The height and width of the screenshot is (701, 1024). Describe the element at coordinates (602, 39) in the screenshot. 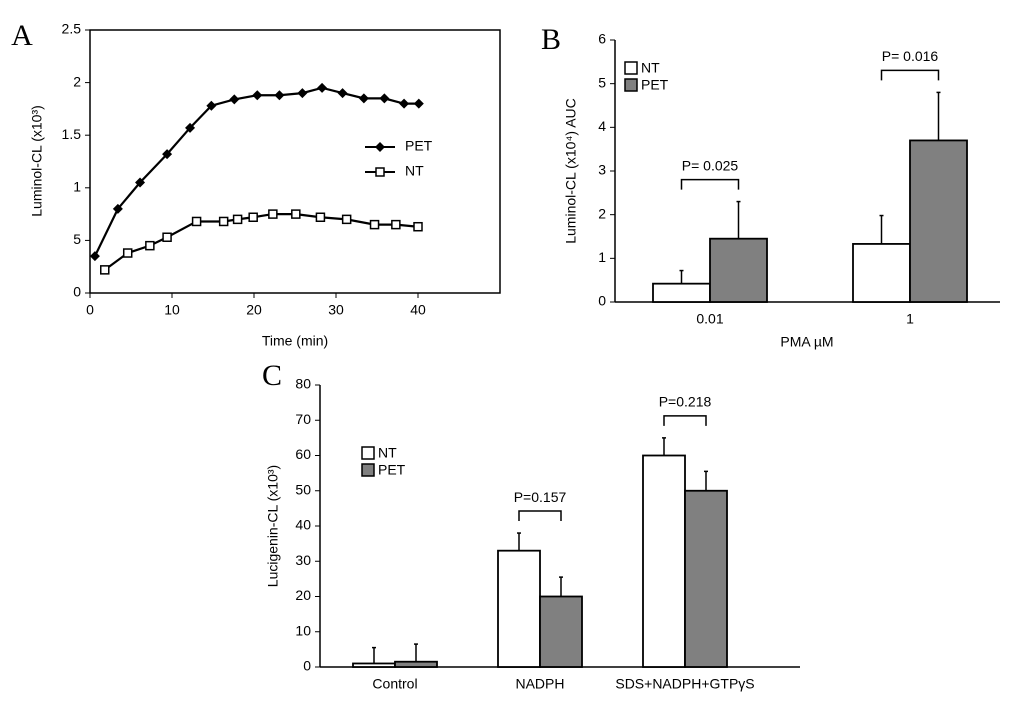

I see `y-tick-label: 6` at that location.